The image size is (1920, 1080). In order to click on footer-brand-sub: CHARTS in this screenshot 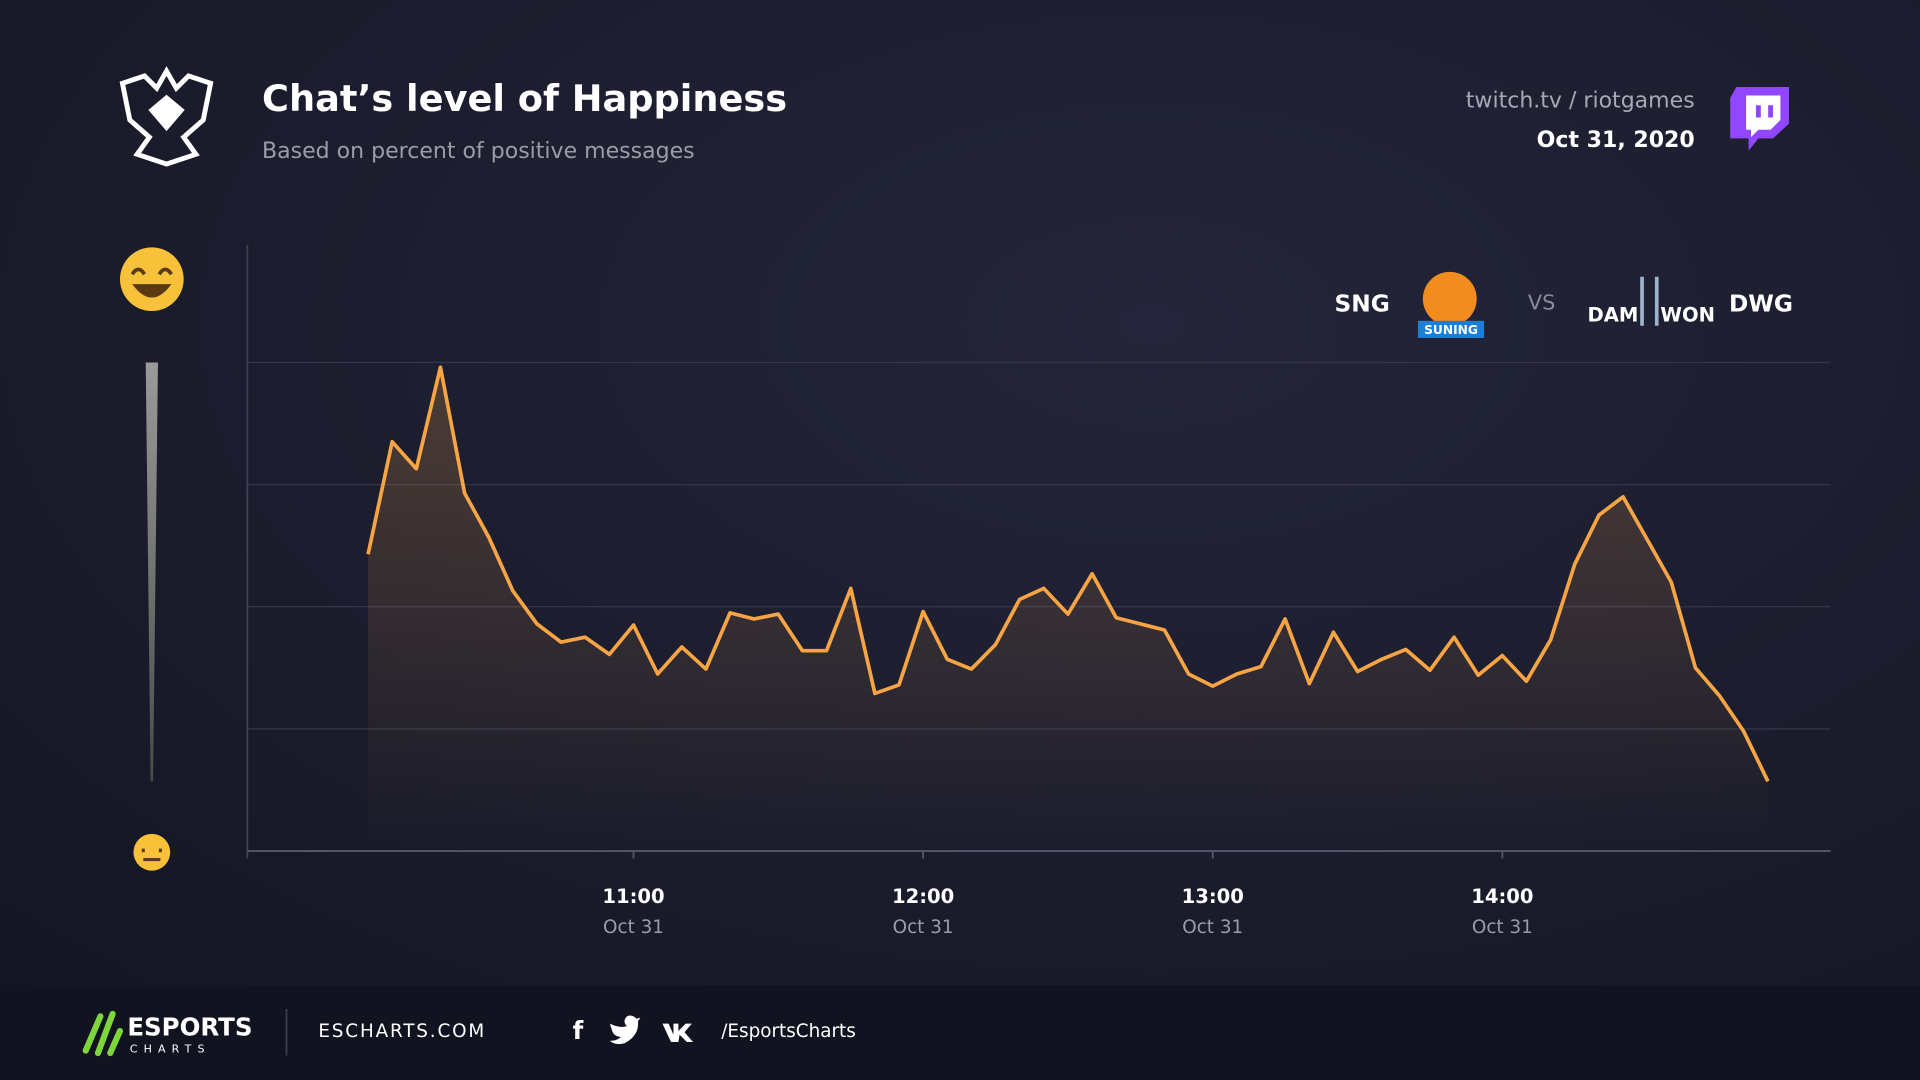, I will do `click(170, 1048)`.